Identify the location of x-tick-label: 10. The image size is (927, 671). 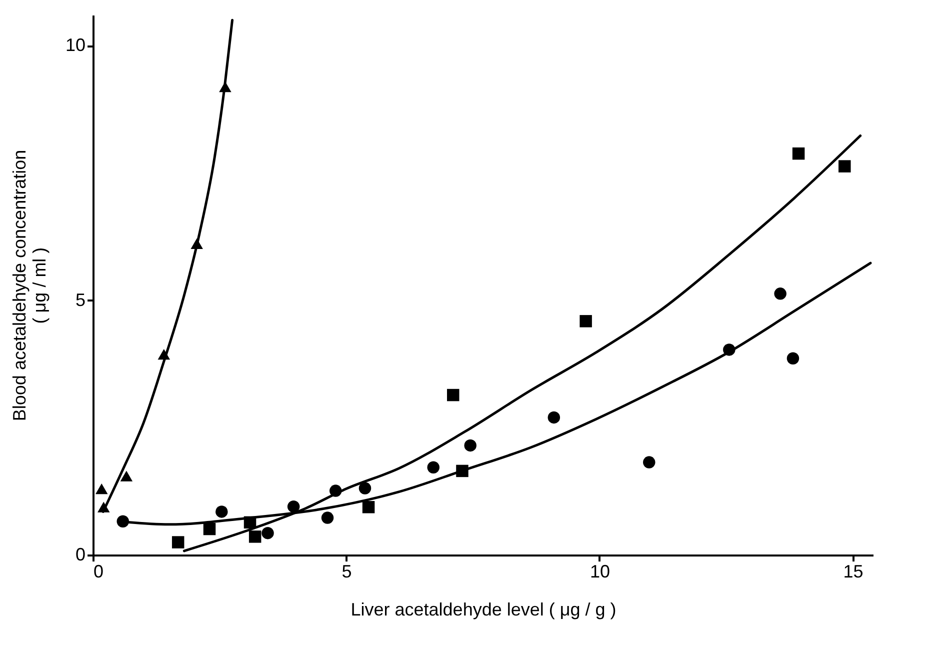
(600, 572).